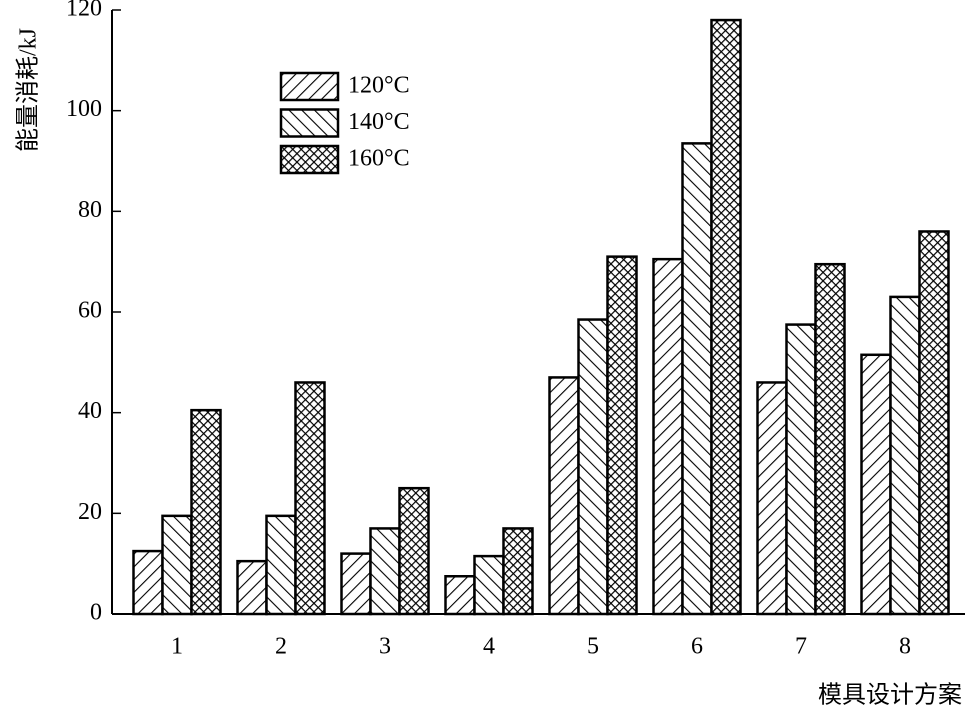 The height and width of the screenshot is (715, 968). Describe the element at coordinates (281, 647) in the screenshot. I see `x-tick-label: 2` at that location.